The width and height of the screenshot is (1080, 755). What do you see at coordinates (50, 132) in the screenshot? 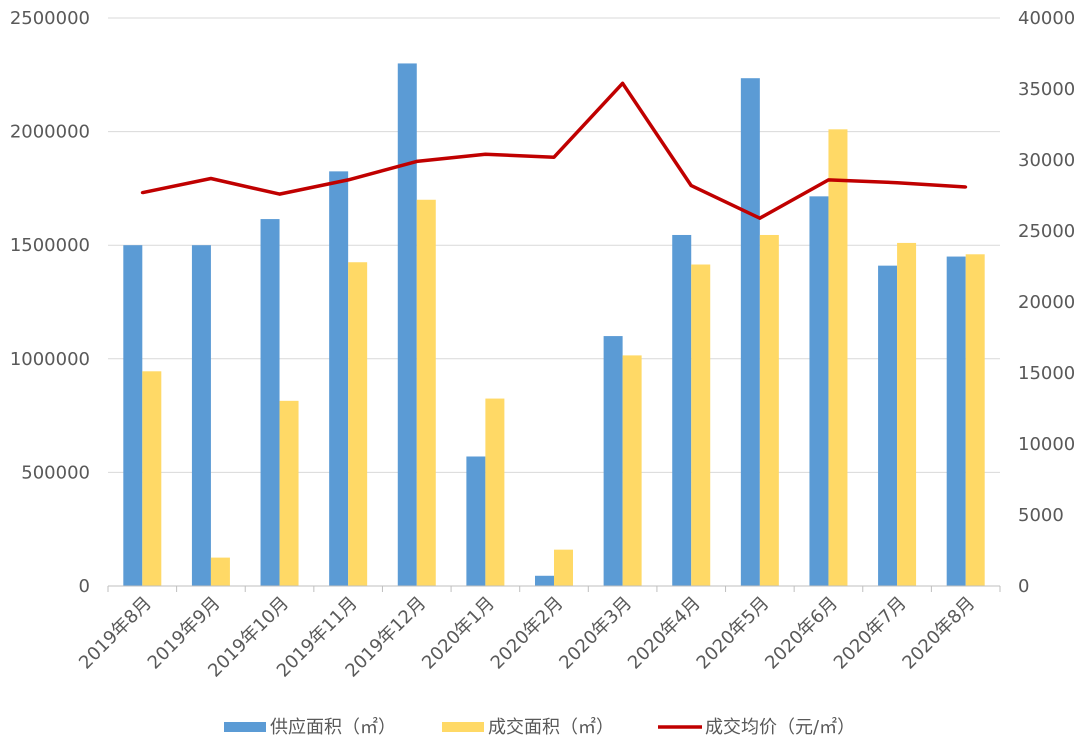
I see `y-left-tick-label: 2000000` at bounding box center [50, 132].